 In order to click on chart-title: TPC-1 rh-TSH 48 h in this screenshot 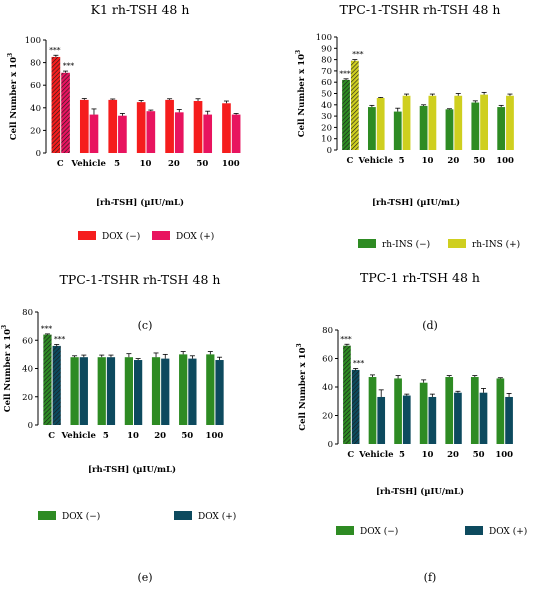, I will do `click(420, 277)`.